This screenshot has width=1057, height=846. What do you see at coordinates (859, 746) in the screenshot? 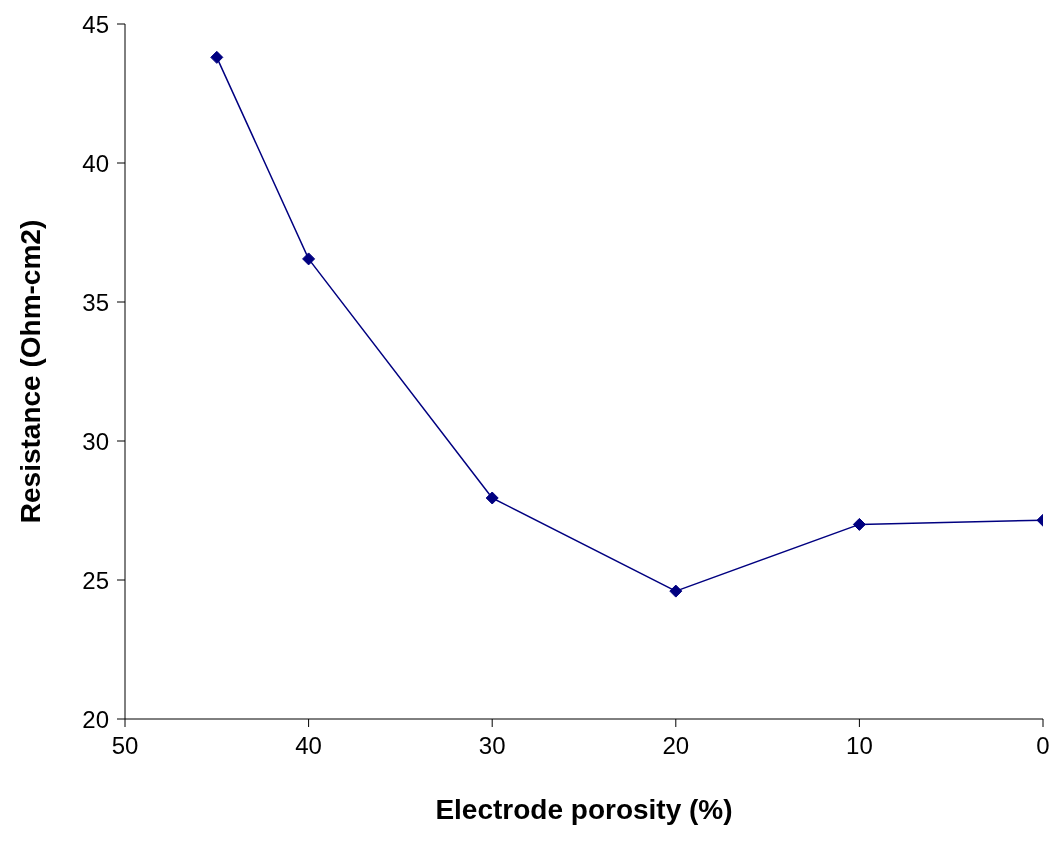
I see `x-tick-label: 10` at bounding box center [859, 746].